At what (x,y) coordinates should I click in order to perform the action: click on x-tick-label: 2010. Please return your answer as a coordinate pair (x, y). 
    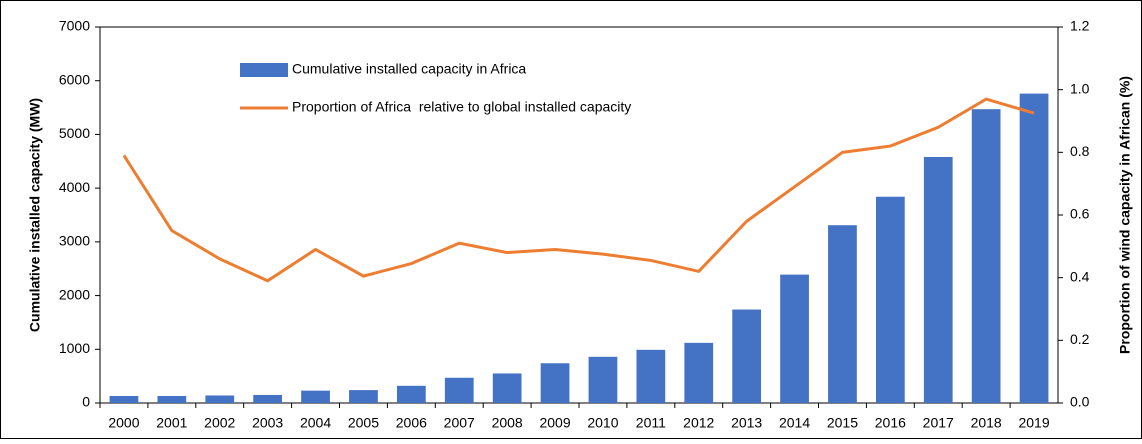
    Looking at the image, I should click on (602, 423).